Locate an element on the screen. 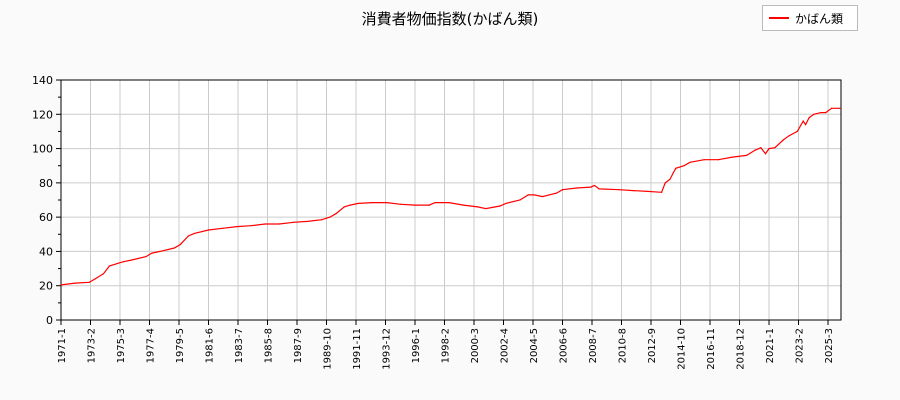 The height and width of the screenshot is (400, 900). x-tick-label: 2023-2 is located at coordinates (800, 345).